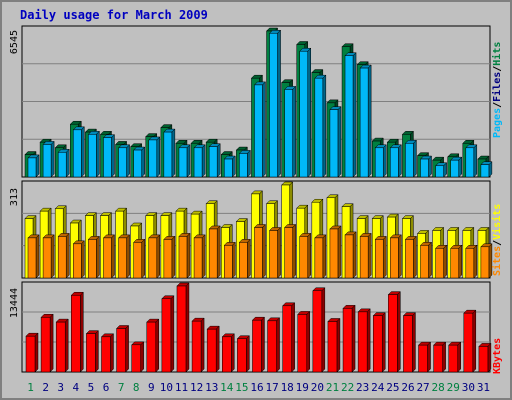 This screenshot has width=512, height=400. I want to click on x-tick-label-day: 23, so click(362, 387).